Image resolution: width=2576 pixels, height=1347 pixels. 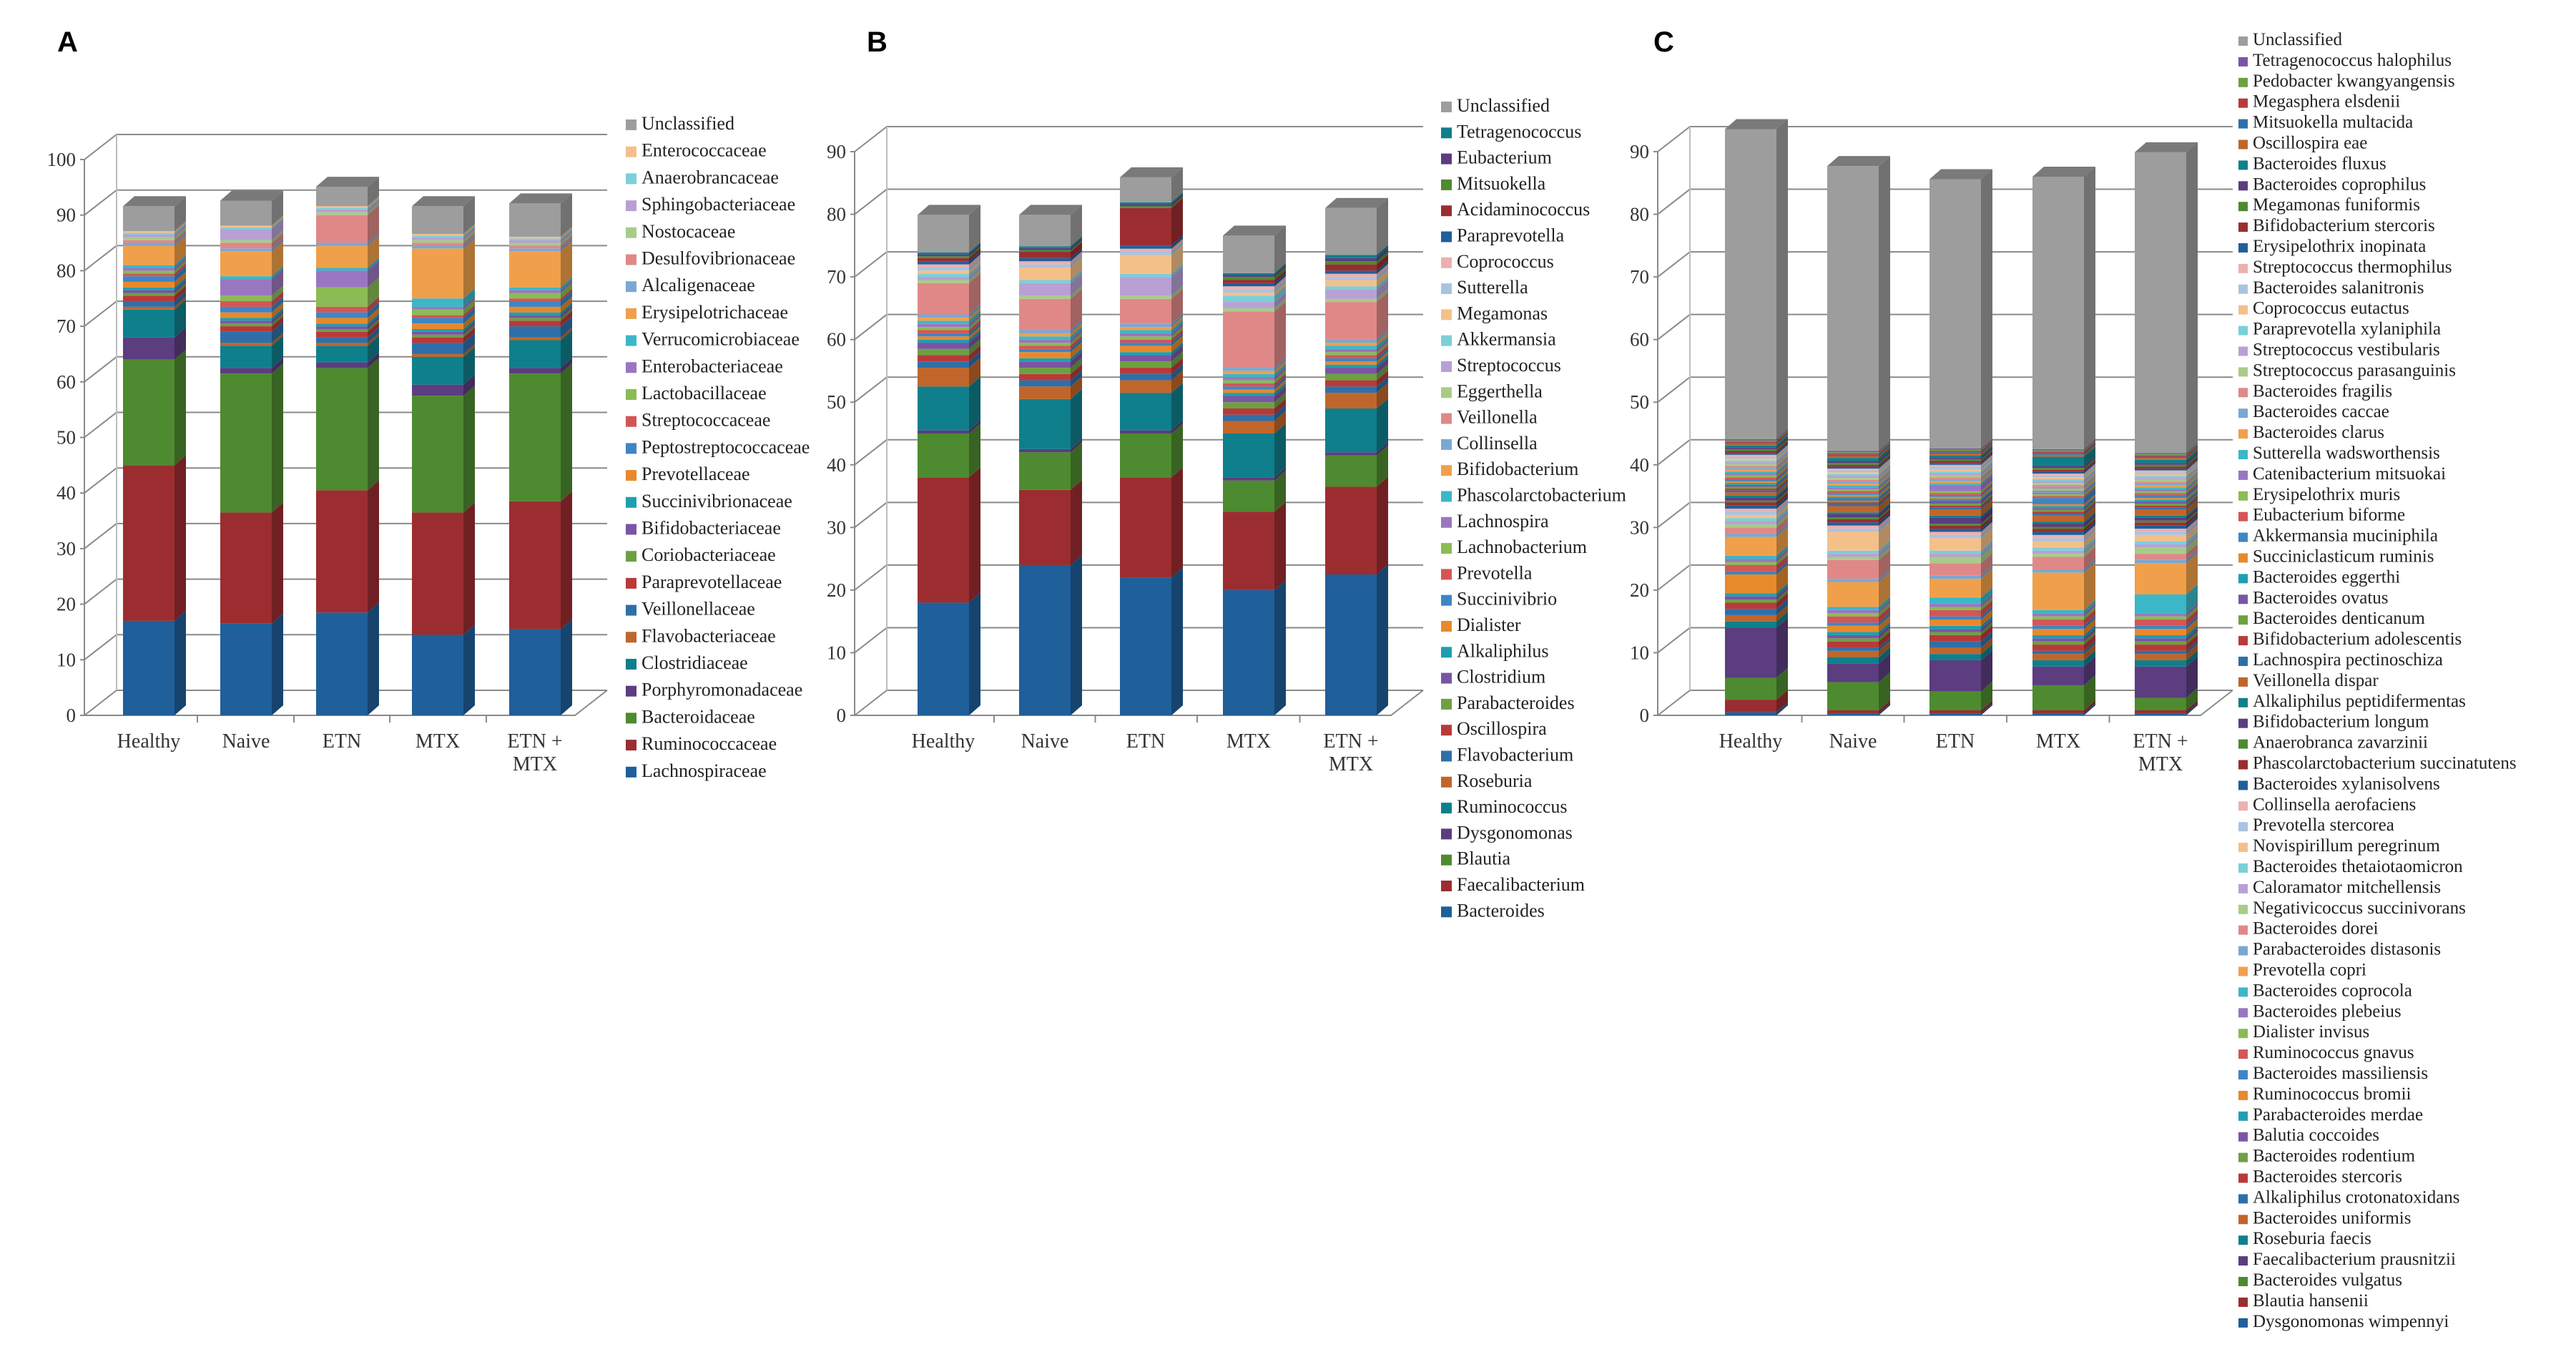 What do you see at coordinates (975, 273) in the screenshot?
I see `bar-side-streptococcus` at bounding box center [975, 273].